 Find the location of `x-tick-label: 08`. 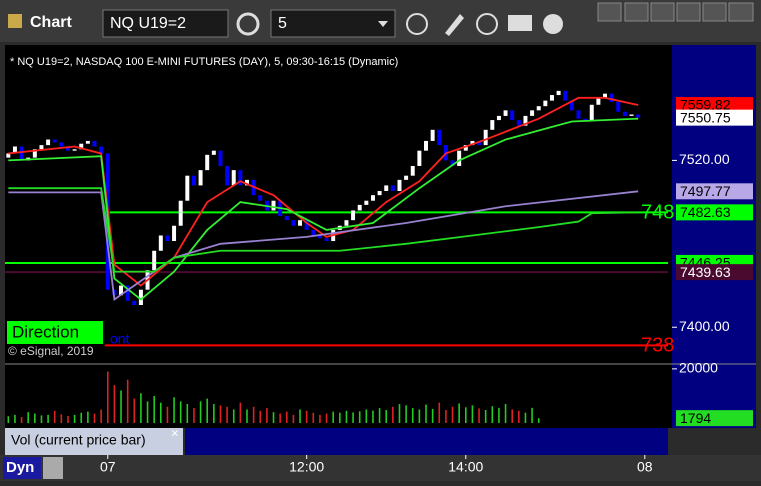

x-tick-label: 08 is located at coordinates (645, 467).